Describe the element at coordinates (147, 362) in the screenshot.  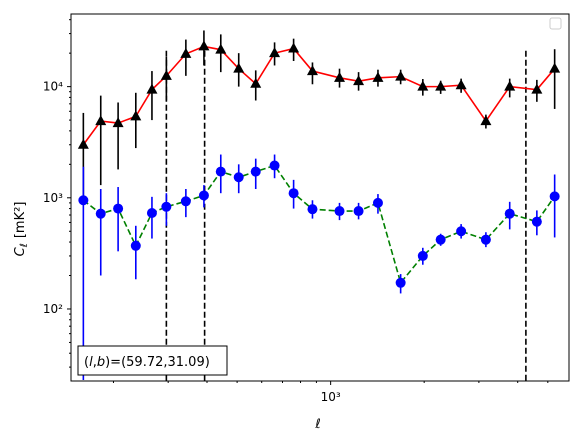
I see `annotation-label: (l,b)=(59.72,31.09)` at that location.